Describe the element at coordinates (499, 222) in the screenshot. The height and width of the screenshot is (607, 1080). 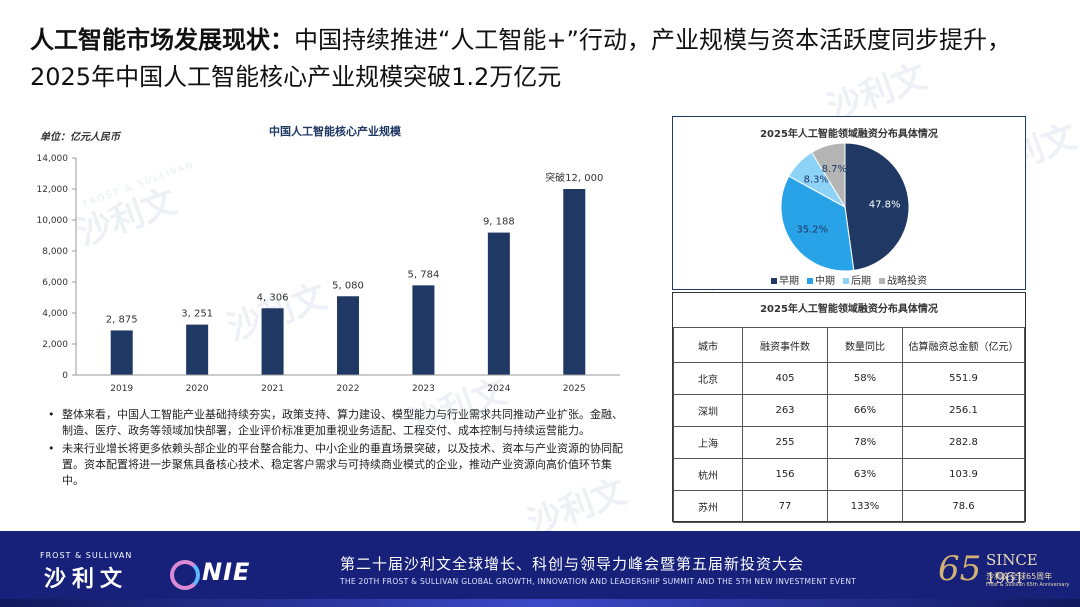
I see `bar-value-label: 9, 188` at that location.